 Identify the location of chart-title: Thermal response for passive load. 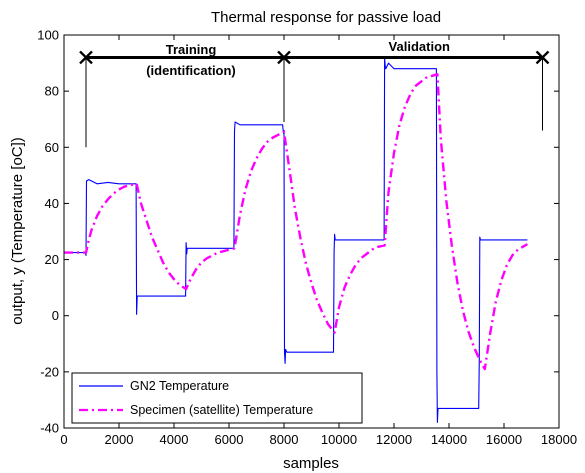
(326, 17).